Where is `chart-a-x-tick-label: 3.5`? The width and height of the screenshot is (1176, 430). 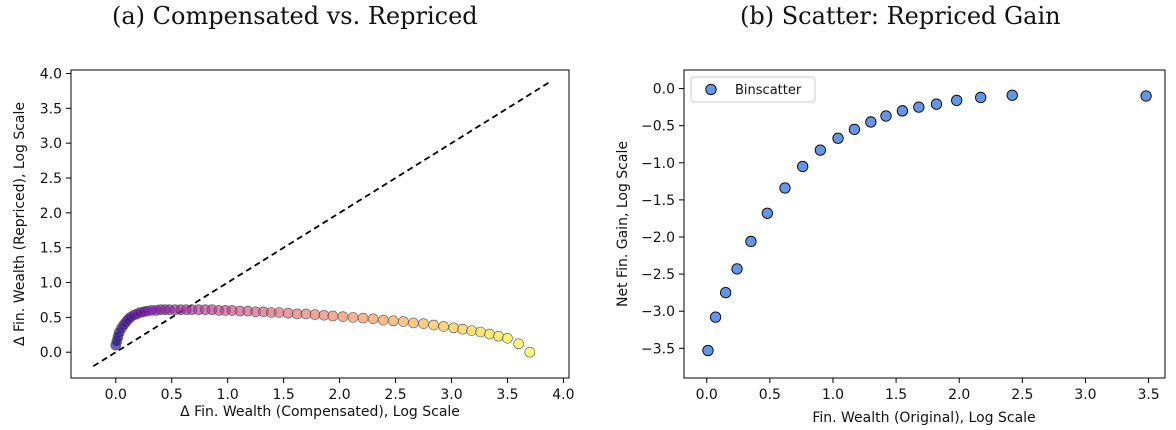 chart-a-x-tick-label: 3.5 is located at coordinates (507, 395).